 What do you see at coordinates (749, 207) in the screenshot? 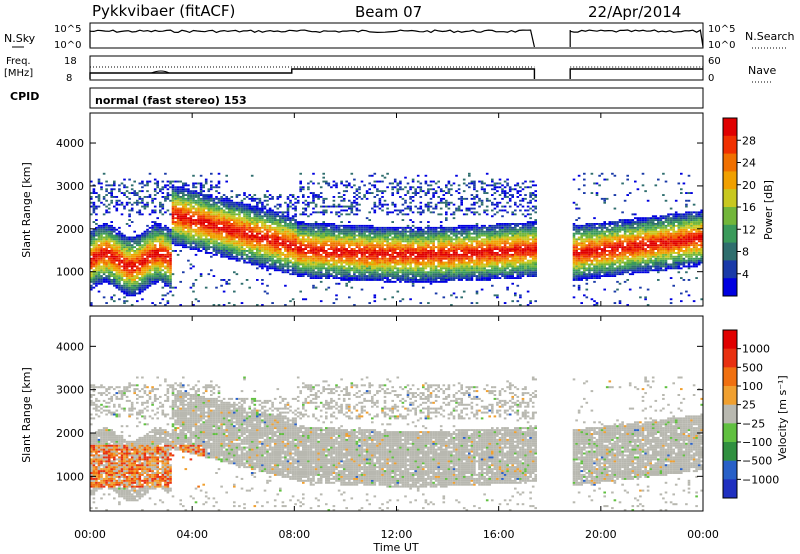
I see `colorbar-tick-label: 16` at bounding box center [749, 207].